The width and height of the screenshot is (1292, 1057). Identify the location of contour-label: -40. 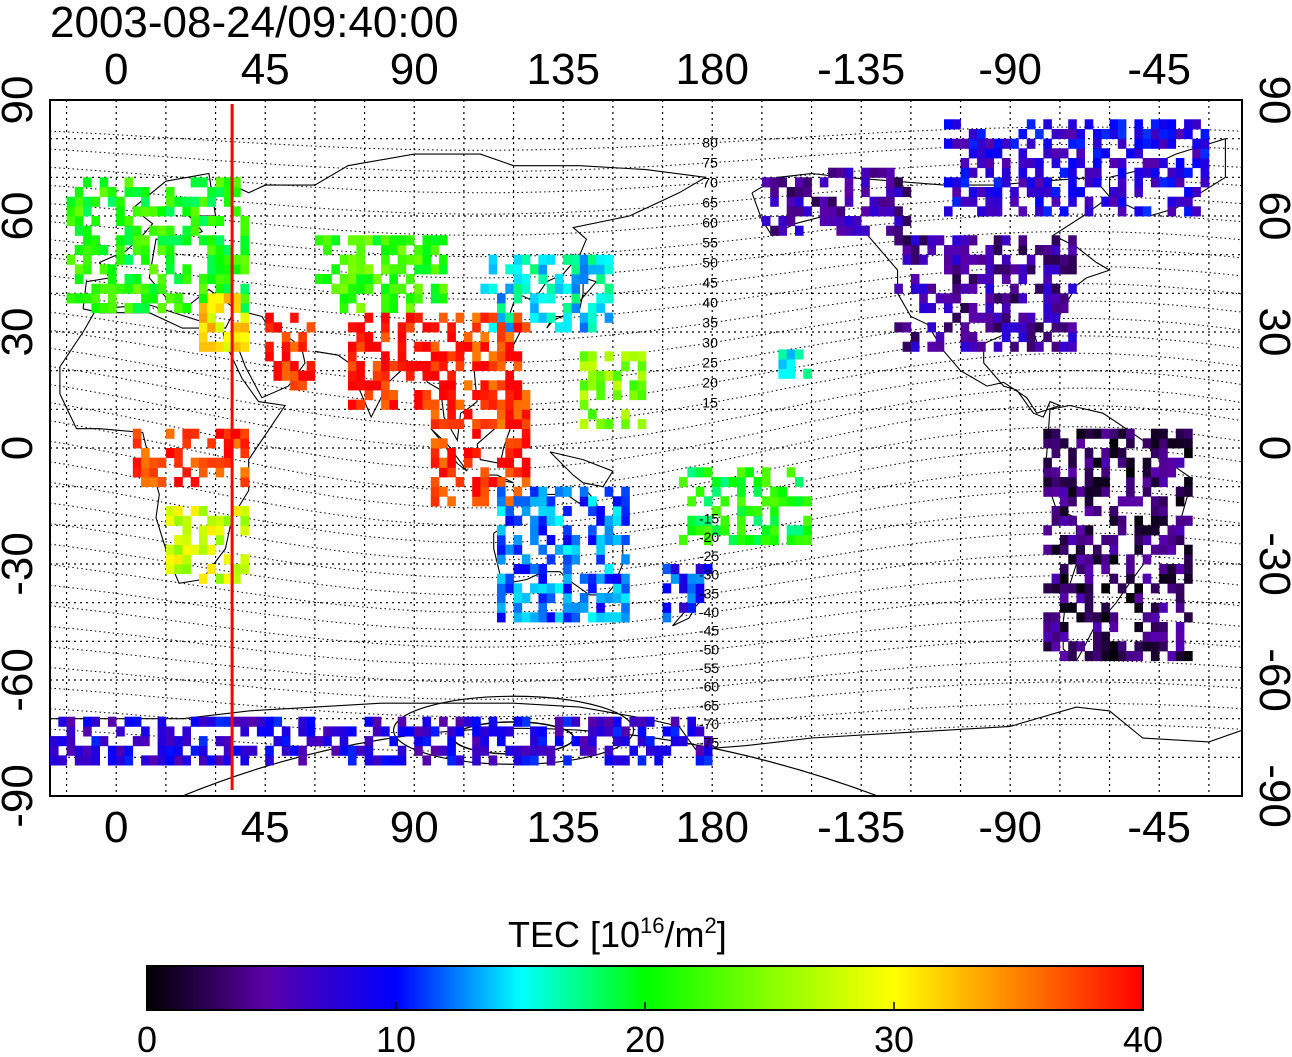
(709, 612).